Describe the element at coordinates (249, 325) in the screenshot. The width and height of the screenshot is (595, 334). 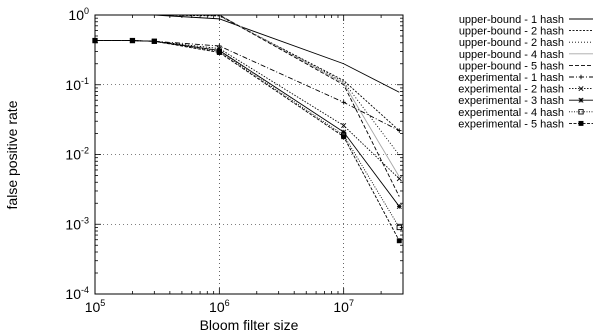
I see `x-axis-title: Bloom filter size` at that location.